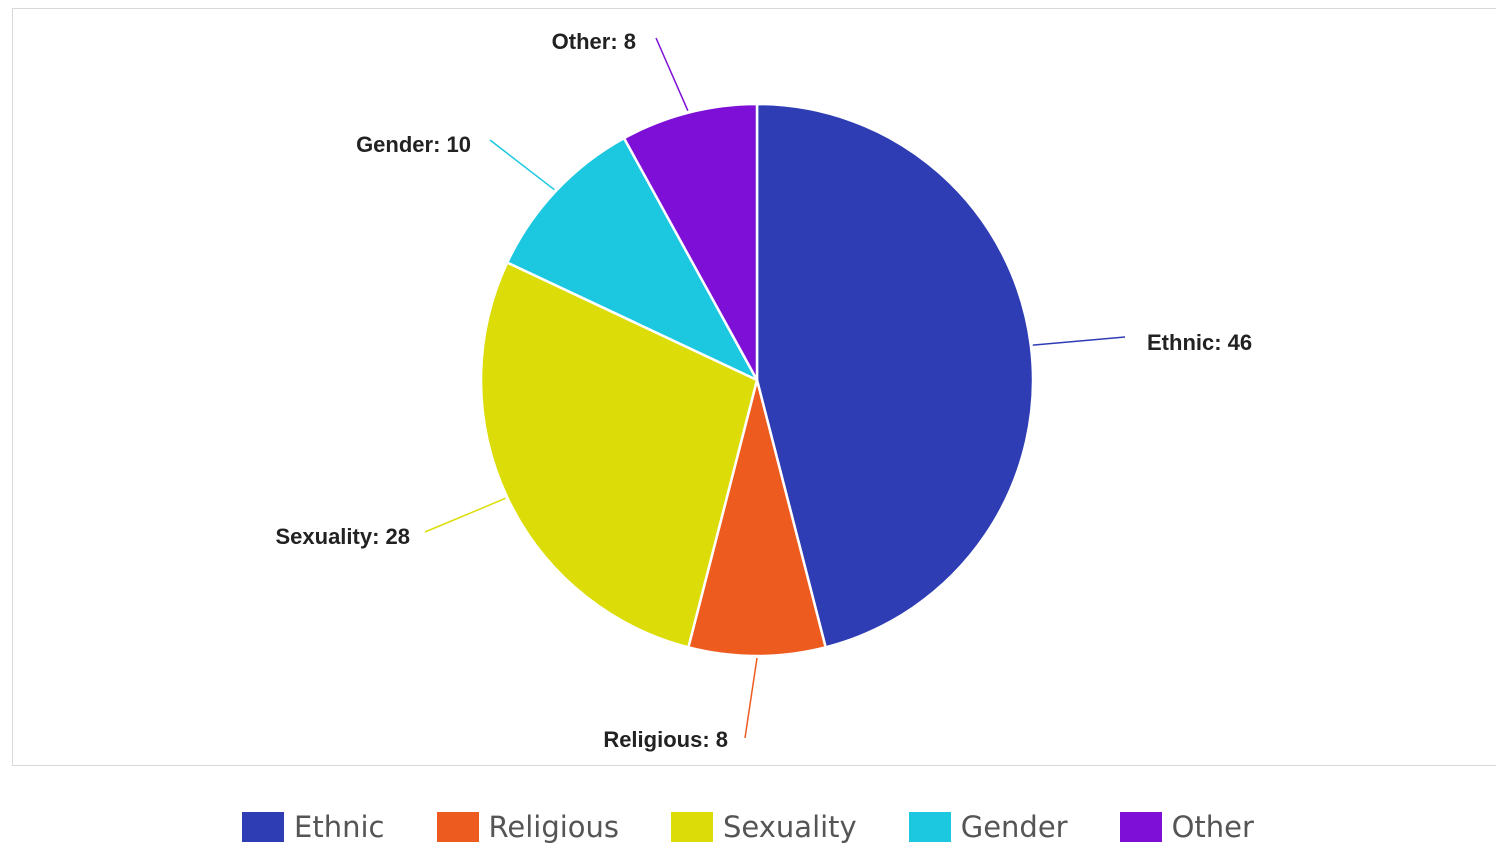 Image resolution: width=1496 pixels, height=848 pixels. I want to click on legend-item-ethnic: Ethnic, so click(313, 827).